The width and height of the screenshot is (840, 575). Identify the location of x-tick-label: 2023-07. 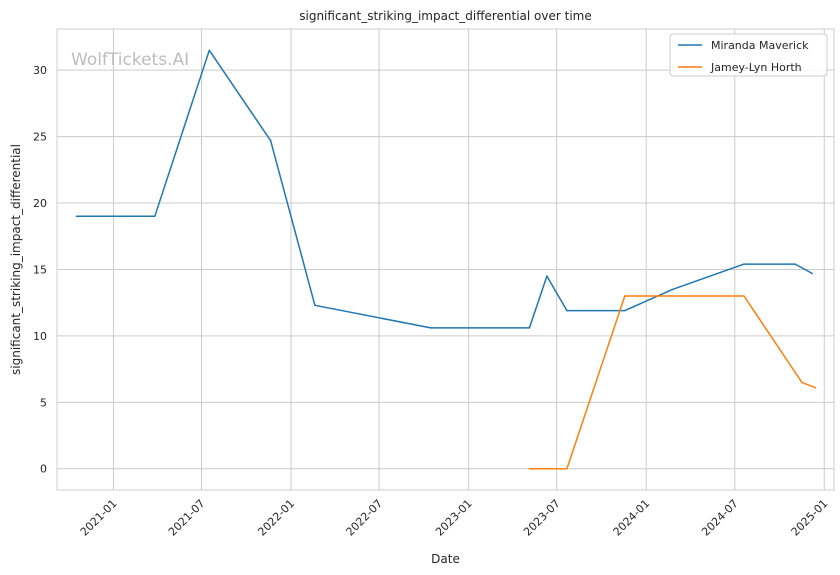
(542, 518).